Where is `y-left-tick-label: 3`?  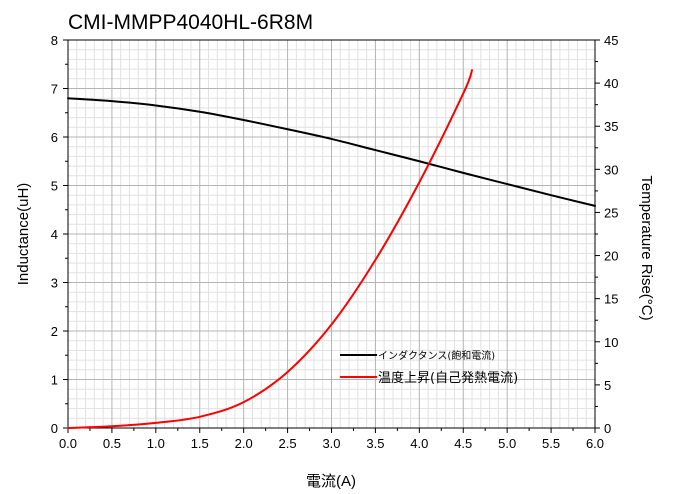
y-left-tick-label: 3 is located at coordinates (54, 283).